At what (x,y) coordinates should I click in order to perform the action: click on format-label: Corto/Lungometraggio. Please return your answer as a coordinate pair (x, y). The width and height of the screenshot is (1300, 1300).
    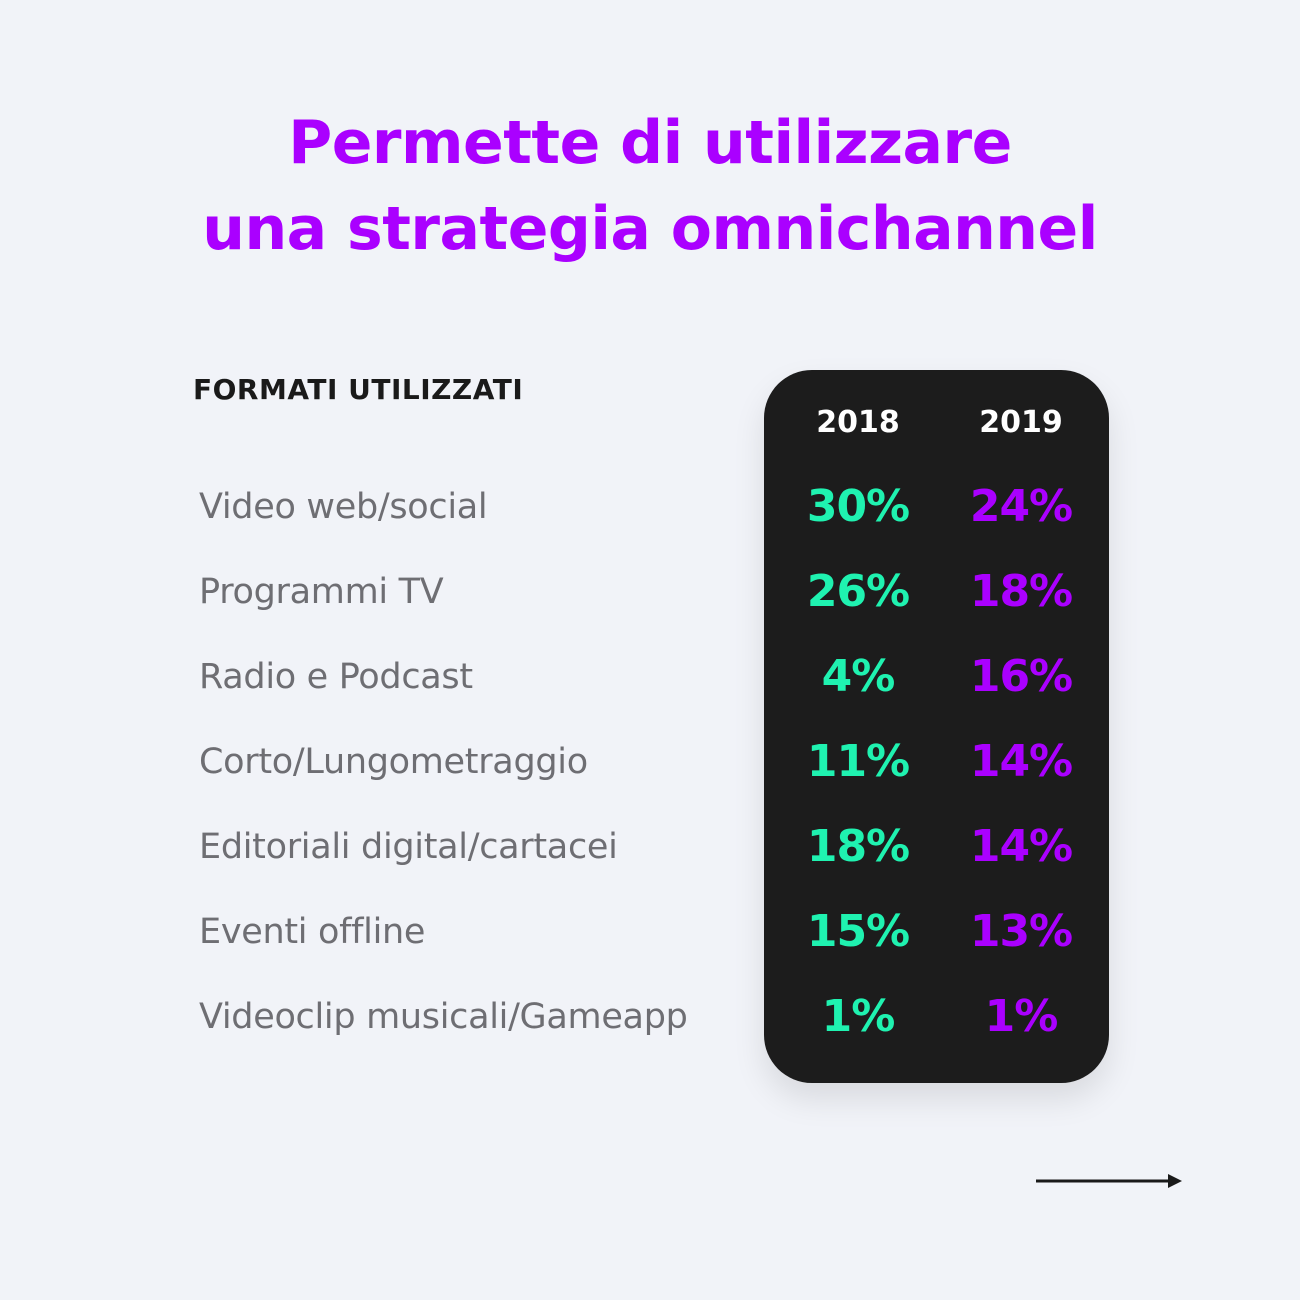
    Looking at the image, I should click on (393, 762).